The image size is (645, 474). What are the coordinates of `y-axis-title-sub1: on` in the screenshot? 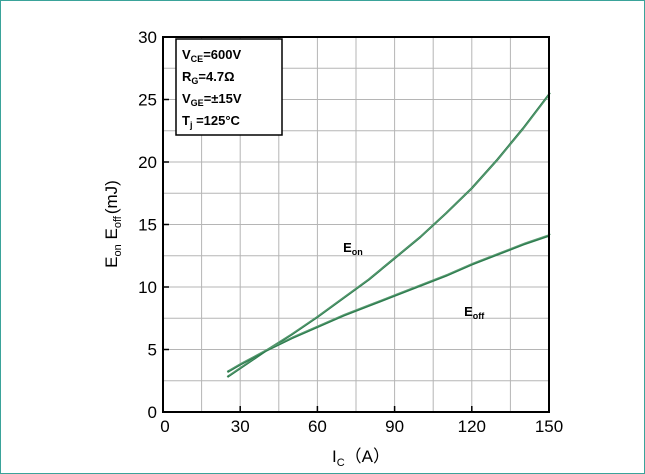 It's located at (118, 250).